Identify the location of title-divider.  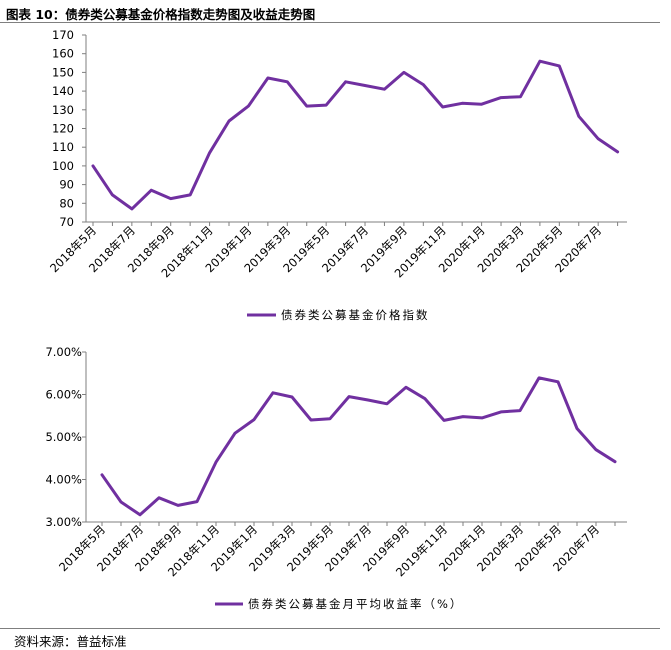
(330, 22).